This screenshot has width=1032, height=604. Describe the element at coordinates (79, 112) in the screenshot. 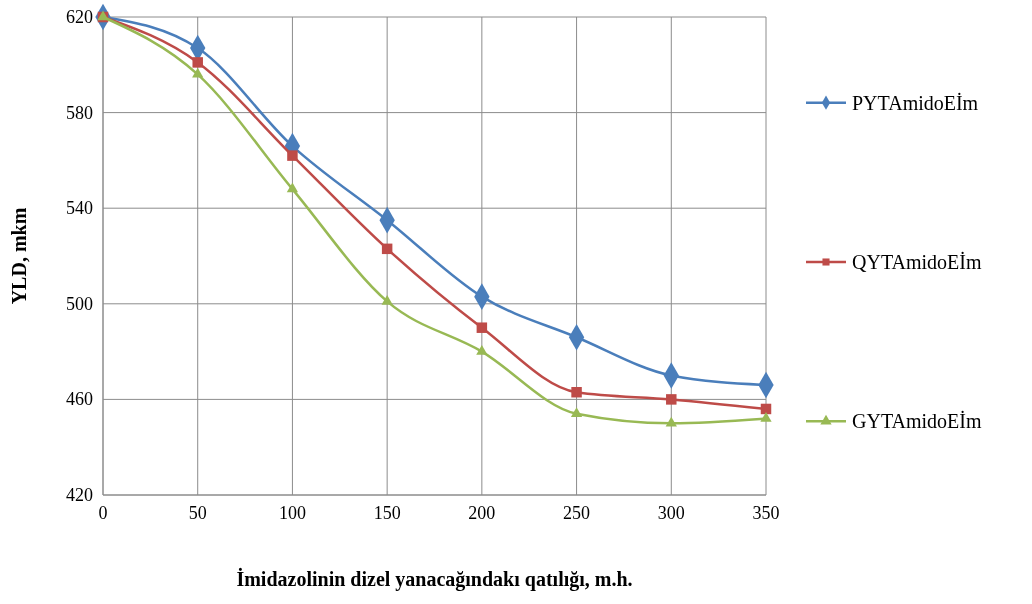

I see `y-tick-label: 580` at that location.